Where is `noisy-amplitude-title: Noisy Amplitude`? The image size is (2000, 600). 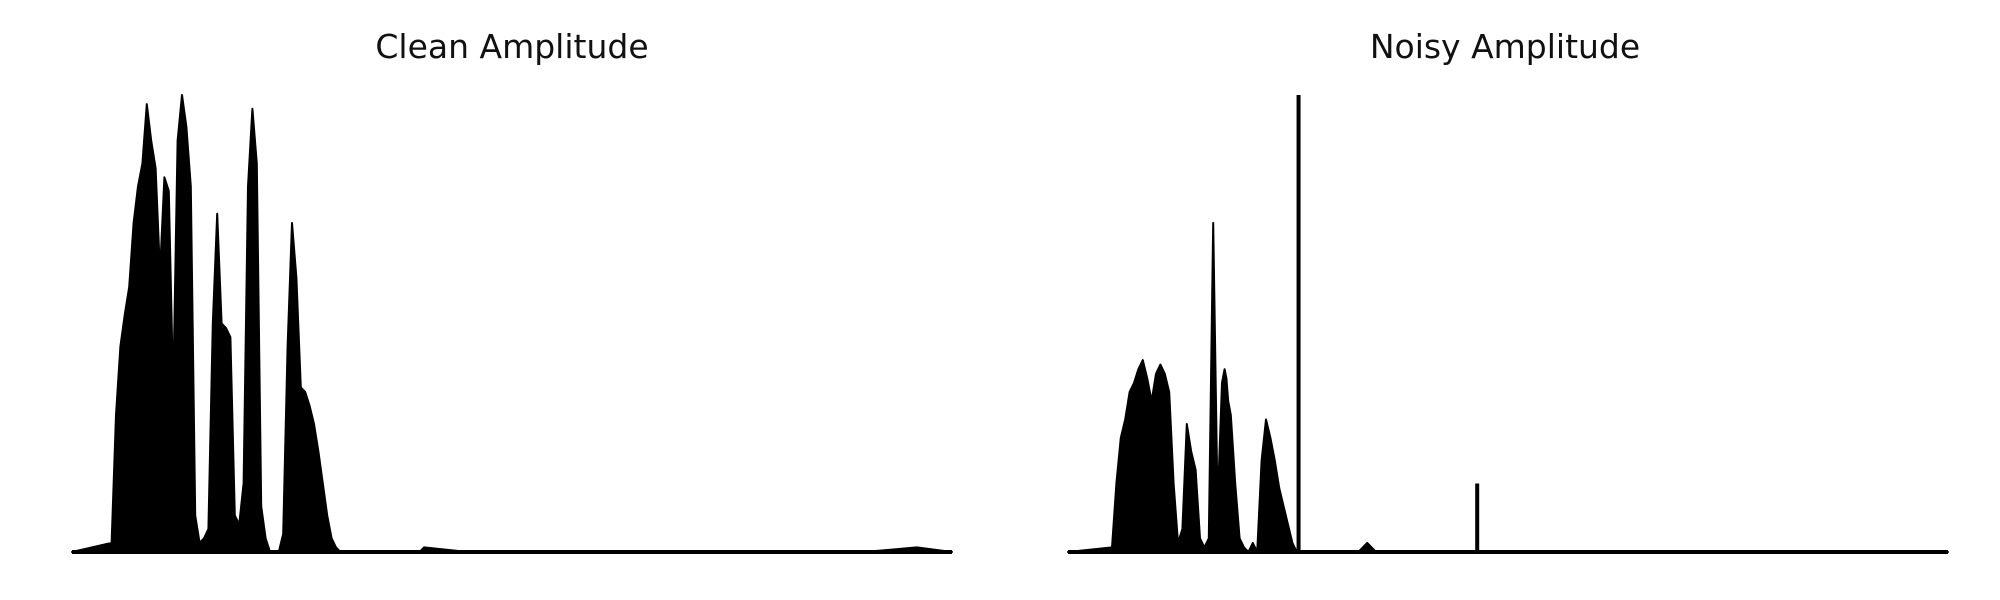 noisy-amplitude-title: Noisy Amplitude is located at coordinates (1505, 46).